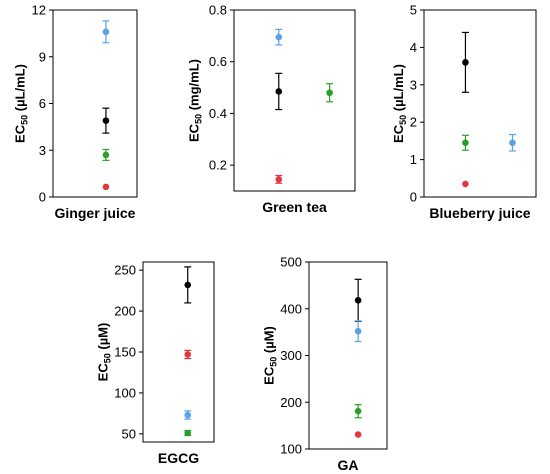  I want to click on panel-title: GA, so click(348, 465).